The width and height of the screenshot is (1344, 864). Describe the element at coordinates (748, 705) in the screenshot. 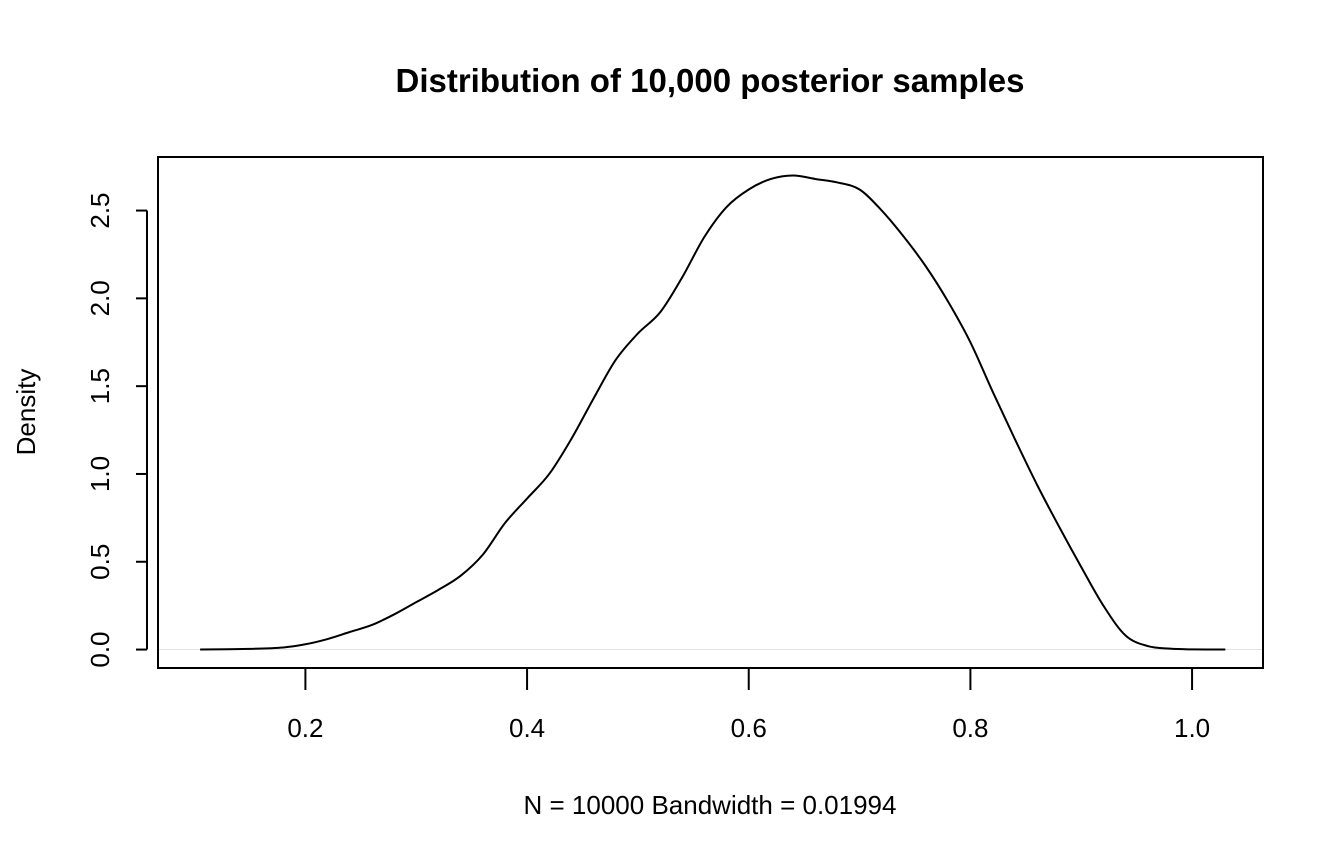

I see `x-axis: 0.2 0.4 0.6 0.8 1.0` at that location.